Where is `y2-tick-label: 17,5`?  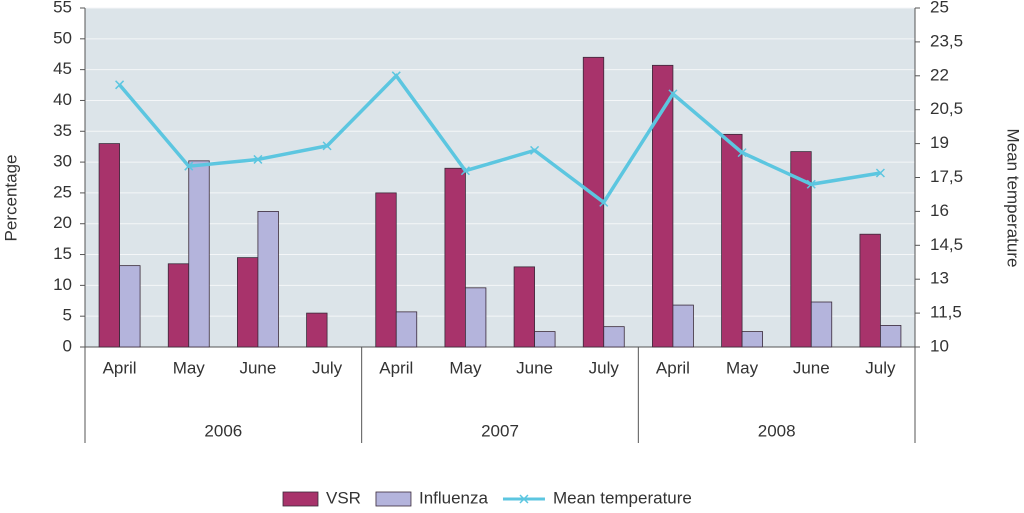 y2-tick-label: 17,5 is located at coordinates (946, 176).